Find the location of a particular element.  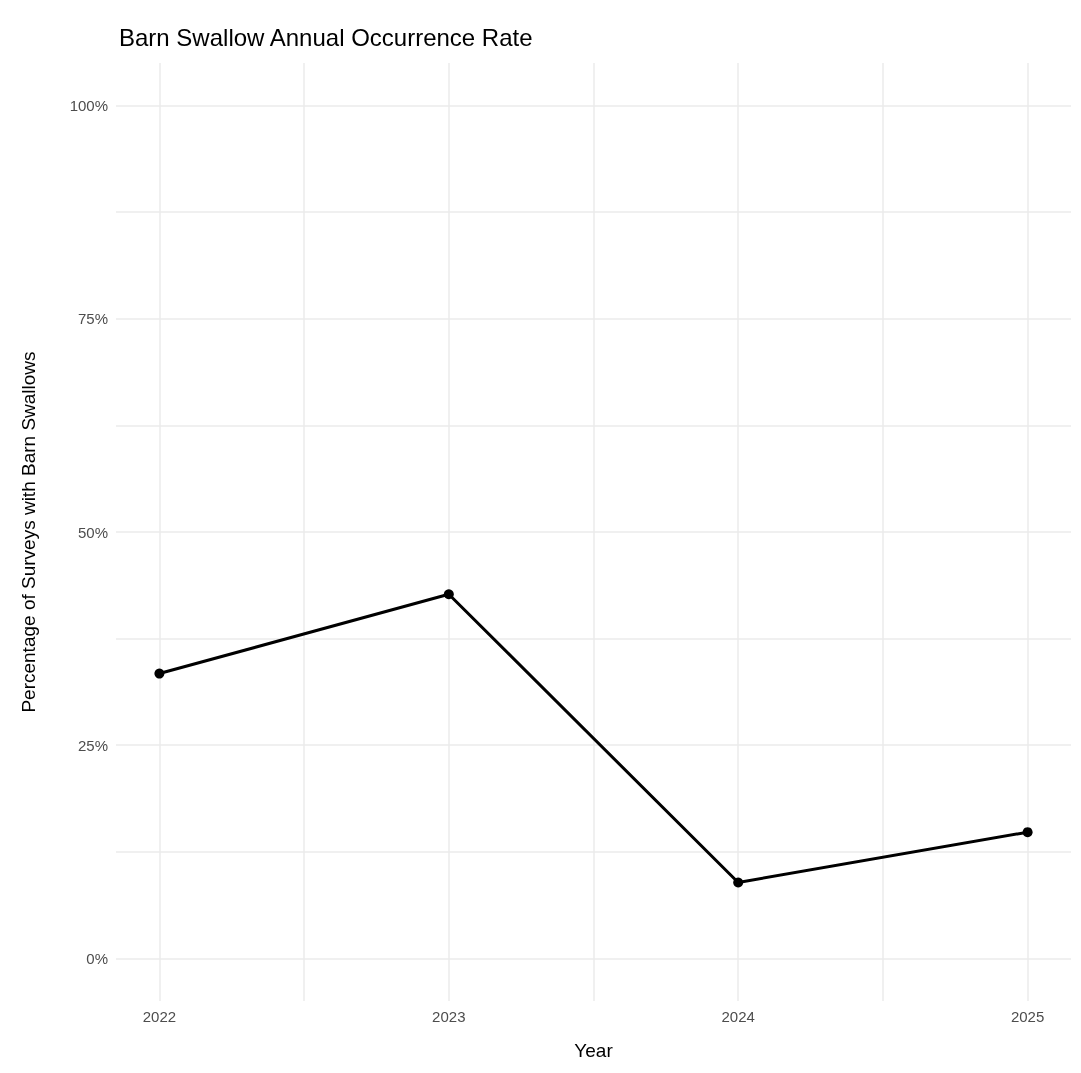

x-axis-title: Year is located at coordinates (594, 1050).